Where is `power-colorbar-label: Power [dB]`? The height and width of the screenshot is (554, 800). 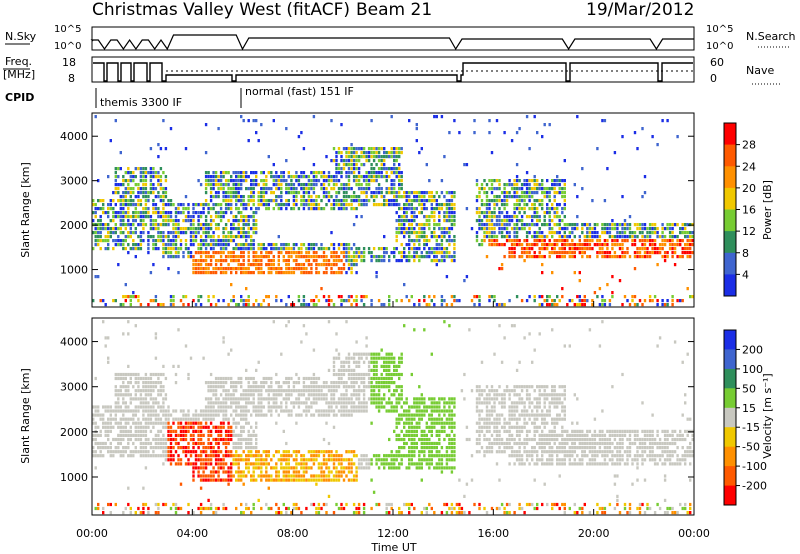 power-colorbar-label: Power [dB] is located at coordinates (767, 210).